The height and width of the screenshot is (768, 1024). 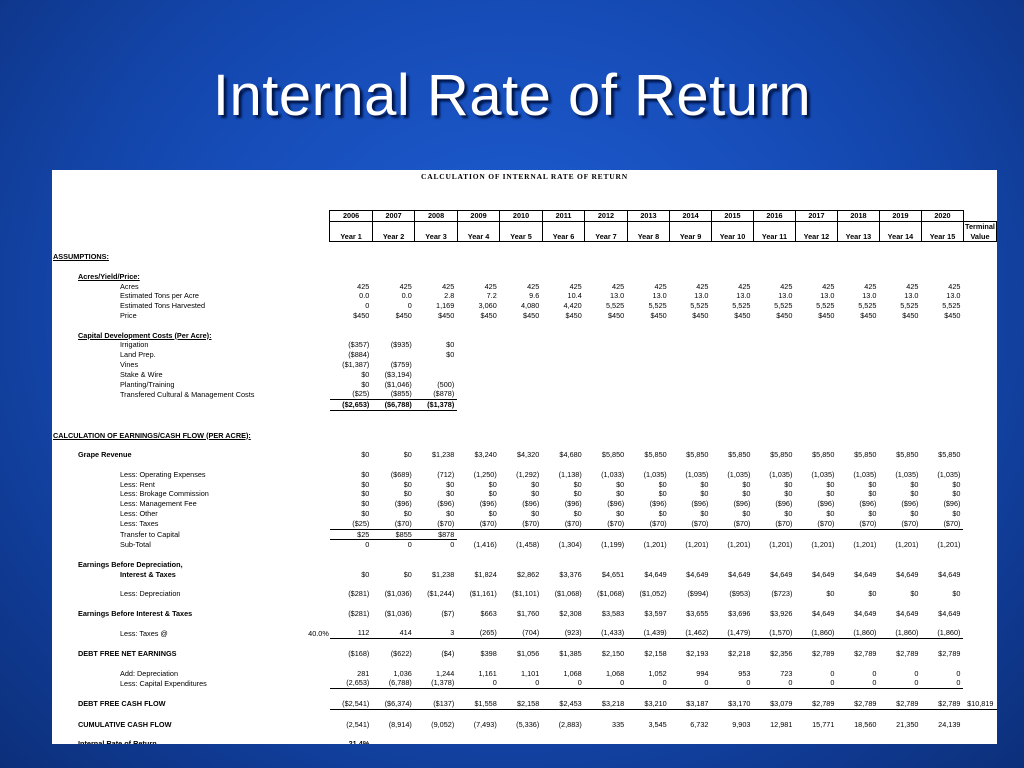 What do you see at coordinates (648, 216) in the screenshot?
I see `header-year: 2013` at bounding box center [648, 216].